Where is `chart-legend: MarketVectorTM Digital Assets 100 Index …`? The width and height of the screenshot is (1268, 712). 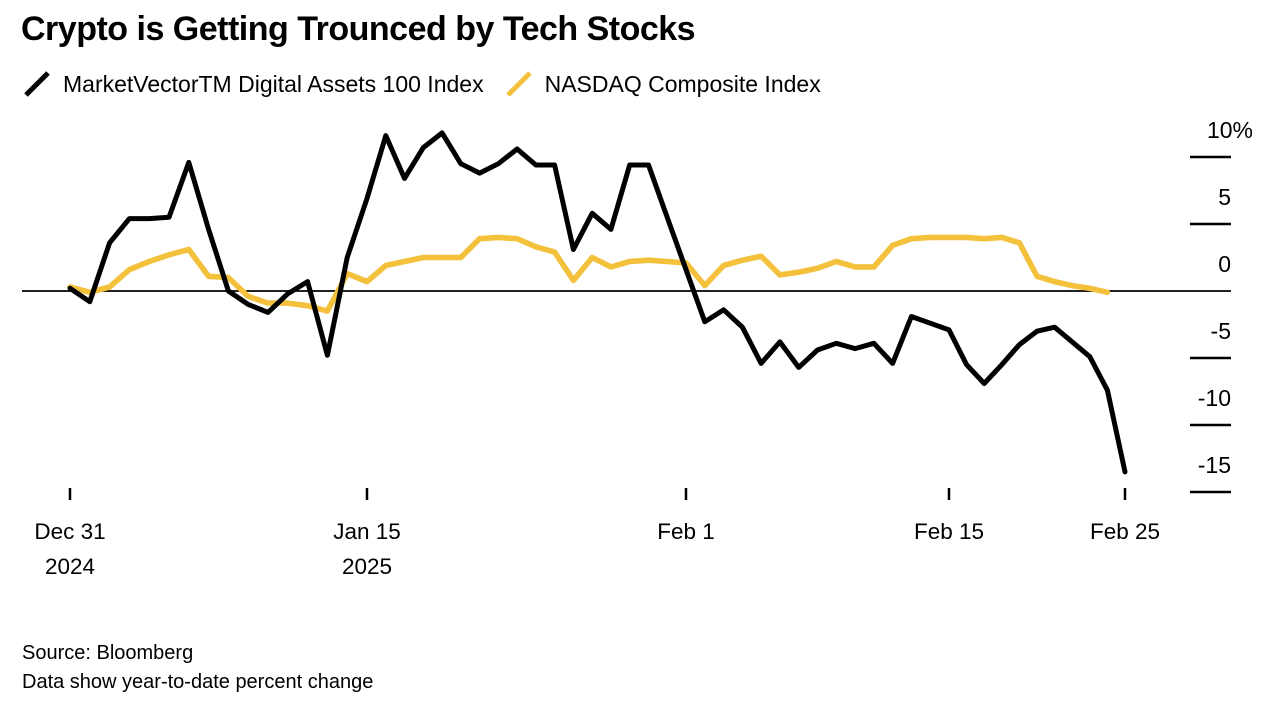 chart-legend: MarketVectorTM Digital Assets 100 Index … is located at coordinates (421, 84).